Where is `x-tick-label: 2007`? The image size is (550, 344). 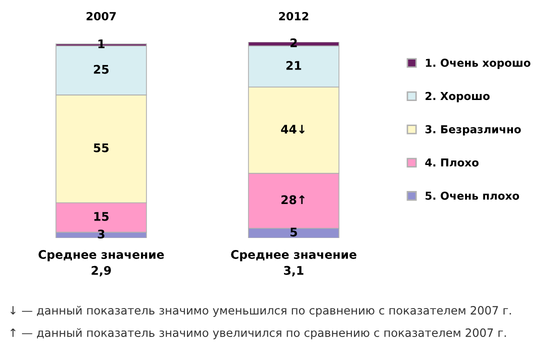 x-tick-label: 2007 is located at coordinates (101, 16).